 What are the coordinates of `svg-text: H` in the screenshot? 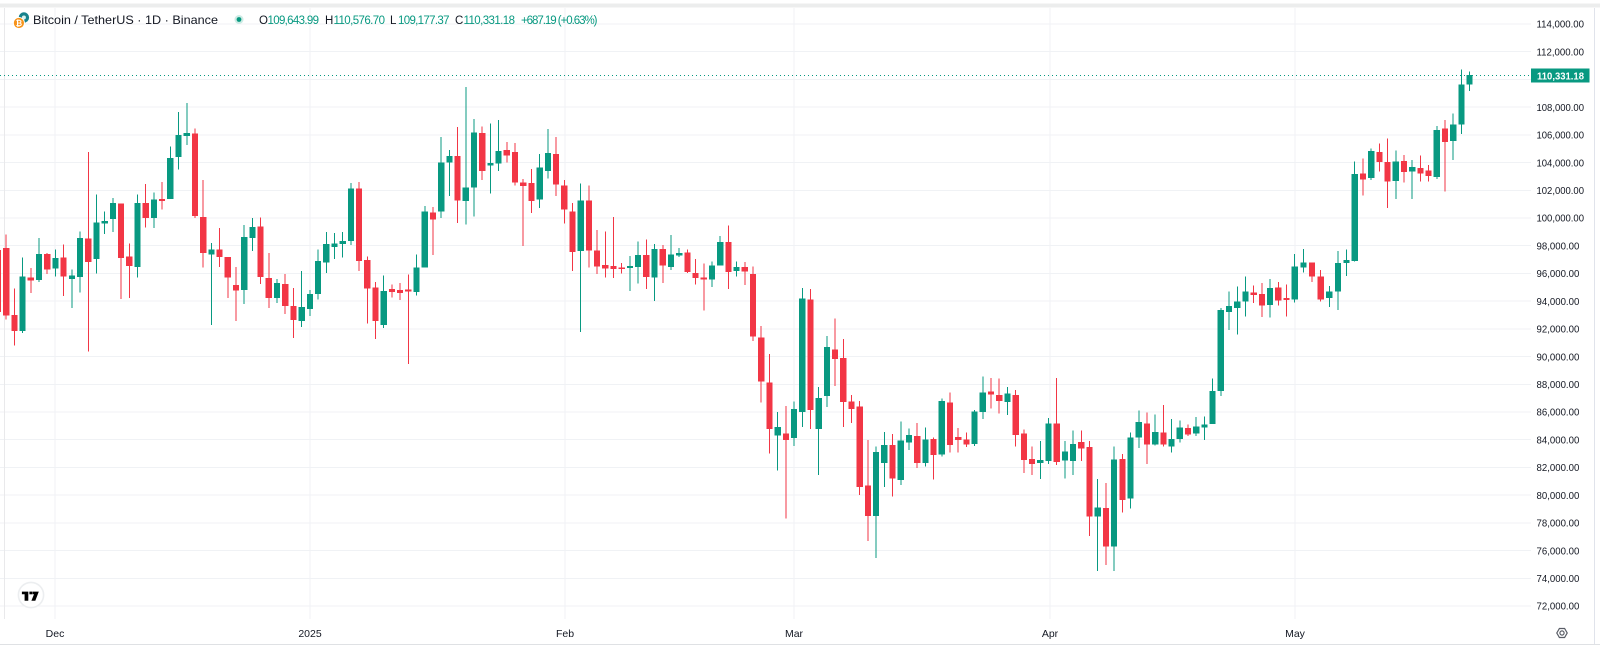 It's located at (329, 21).